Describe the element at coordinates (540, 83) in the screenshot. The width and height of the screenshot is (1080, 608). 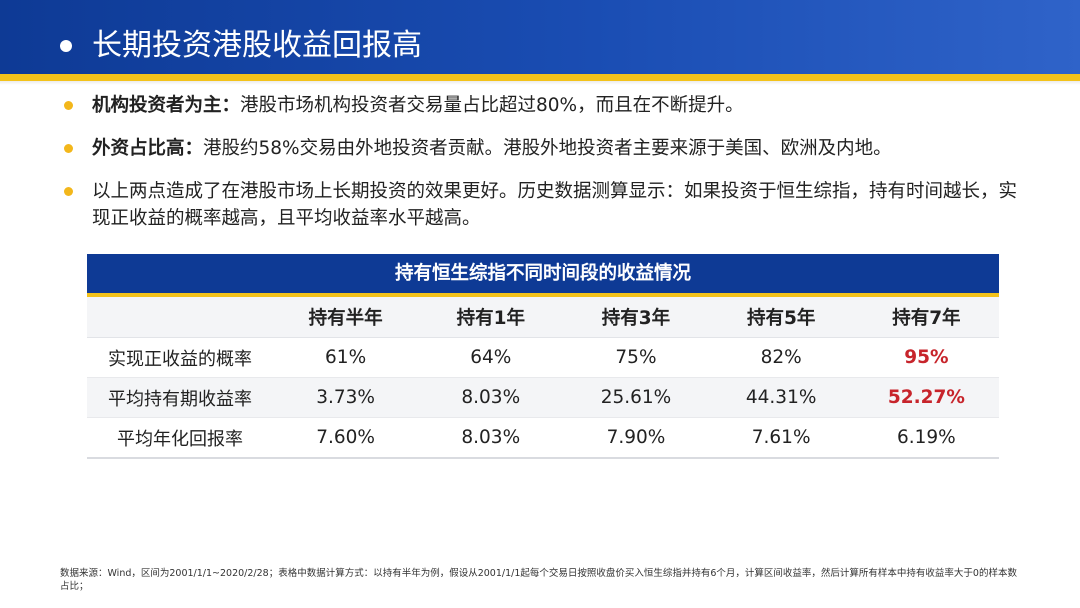
I see `header-shadow` at that location.